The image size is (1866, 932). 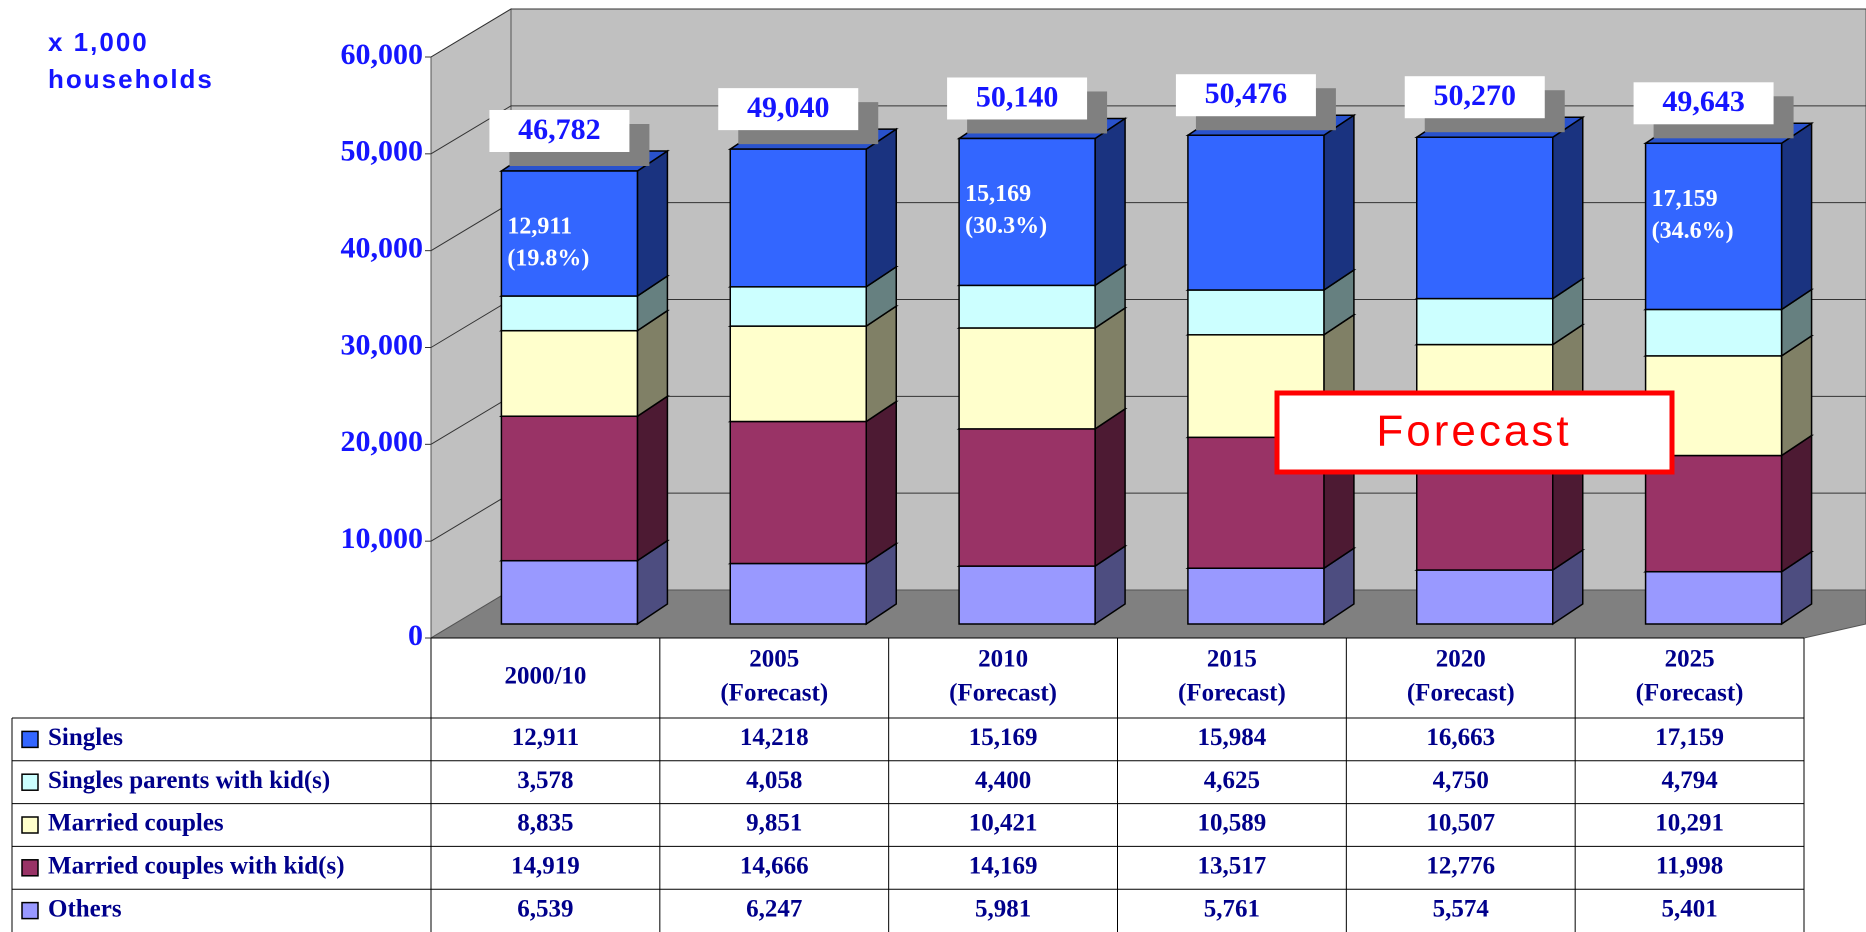 I want to click on total-label: 46,782, so click(x=559, y=129).